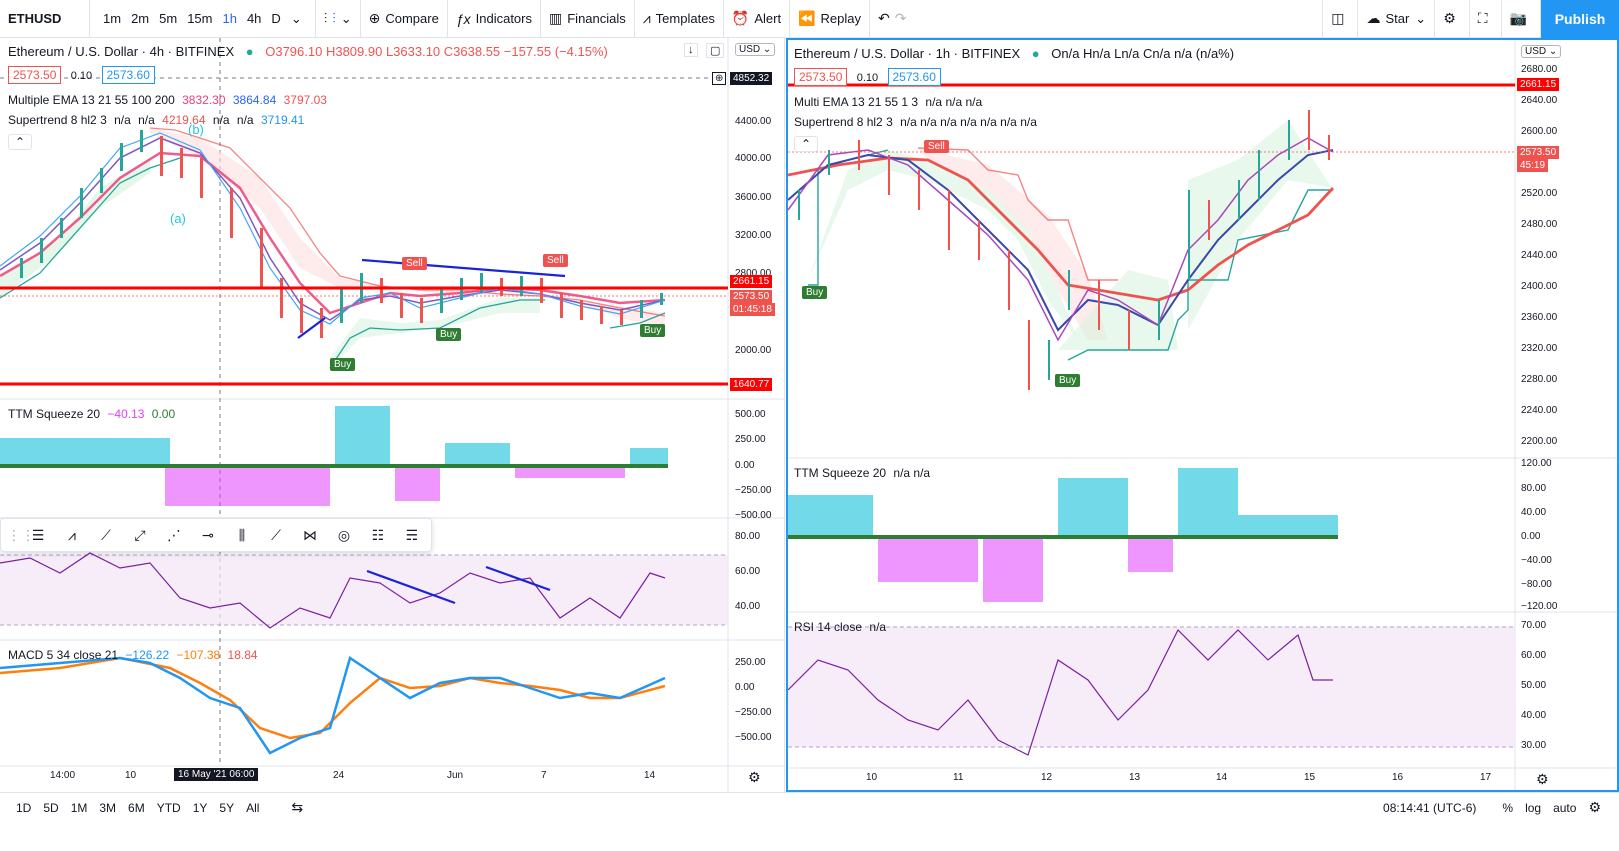  I want to click on range-5y: 5Y, so click(227, 807).